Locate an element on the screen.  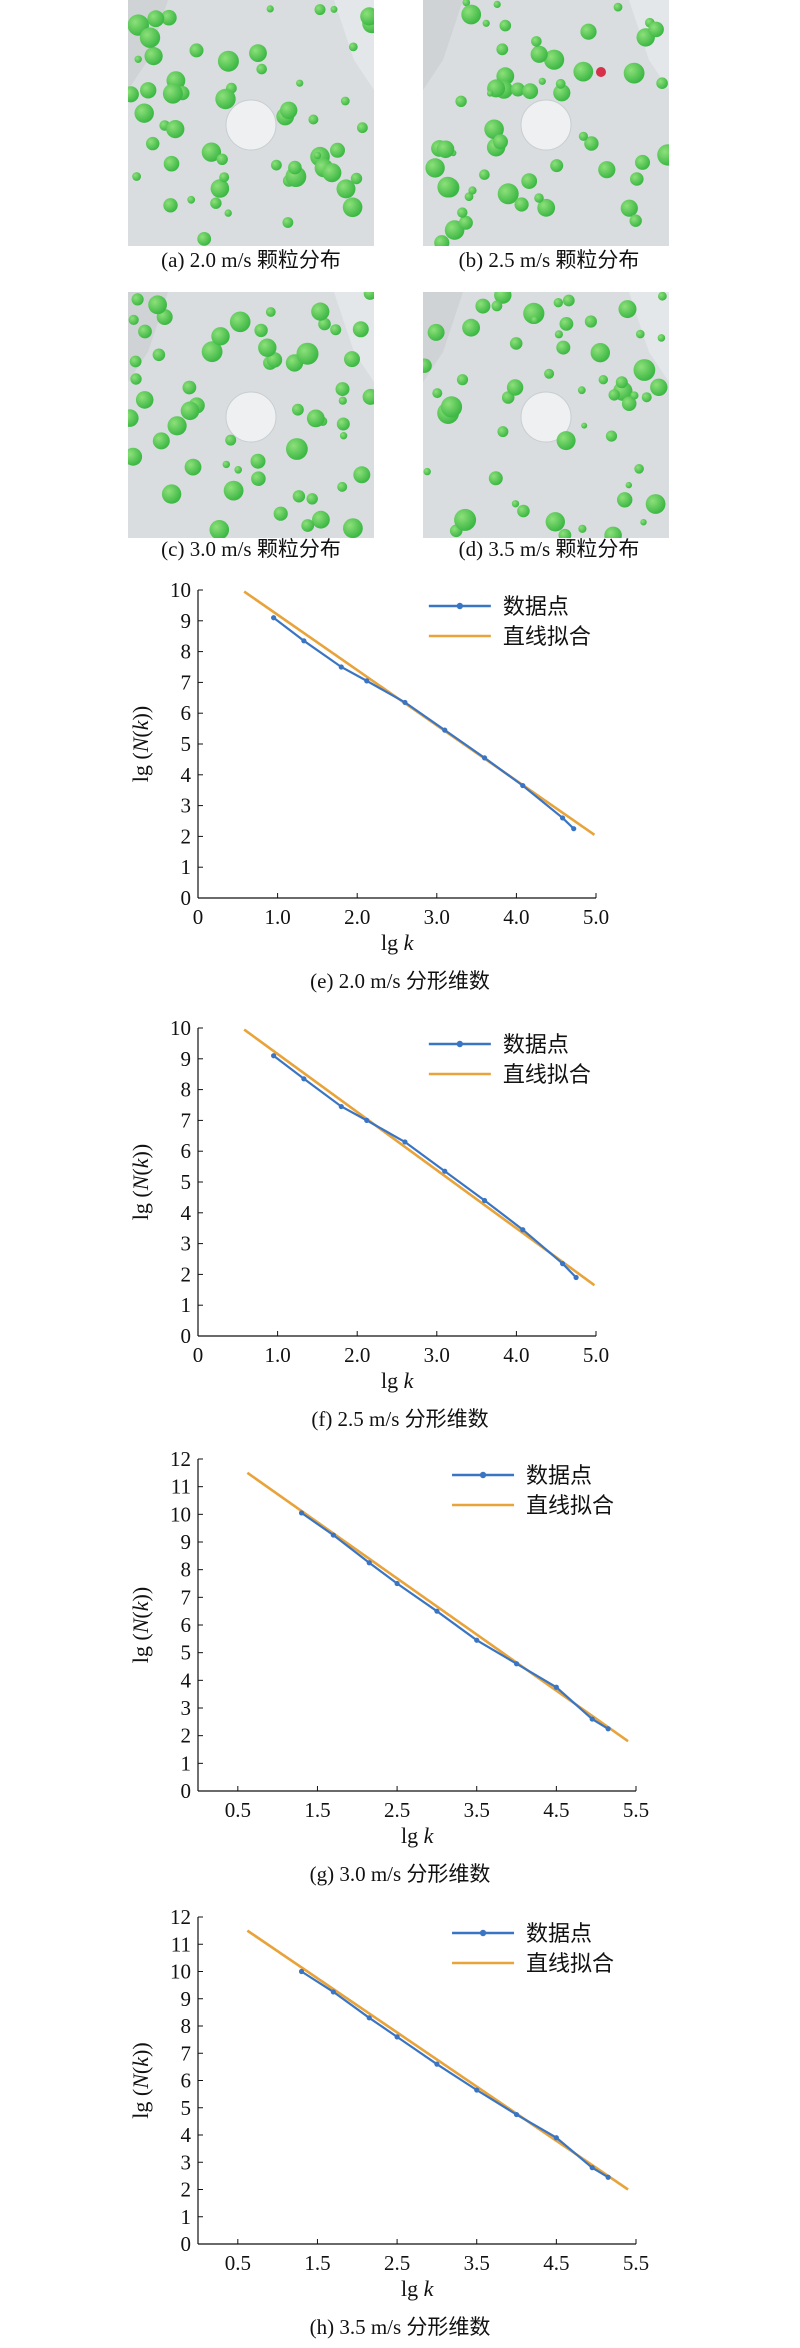
panel-caption-b: (b) 2.5 m/s 颗粒分布 is located at coordinates (549, 260).